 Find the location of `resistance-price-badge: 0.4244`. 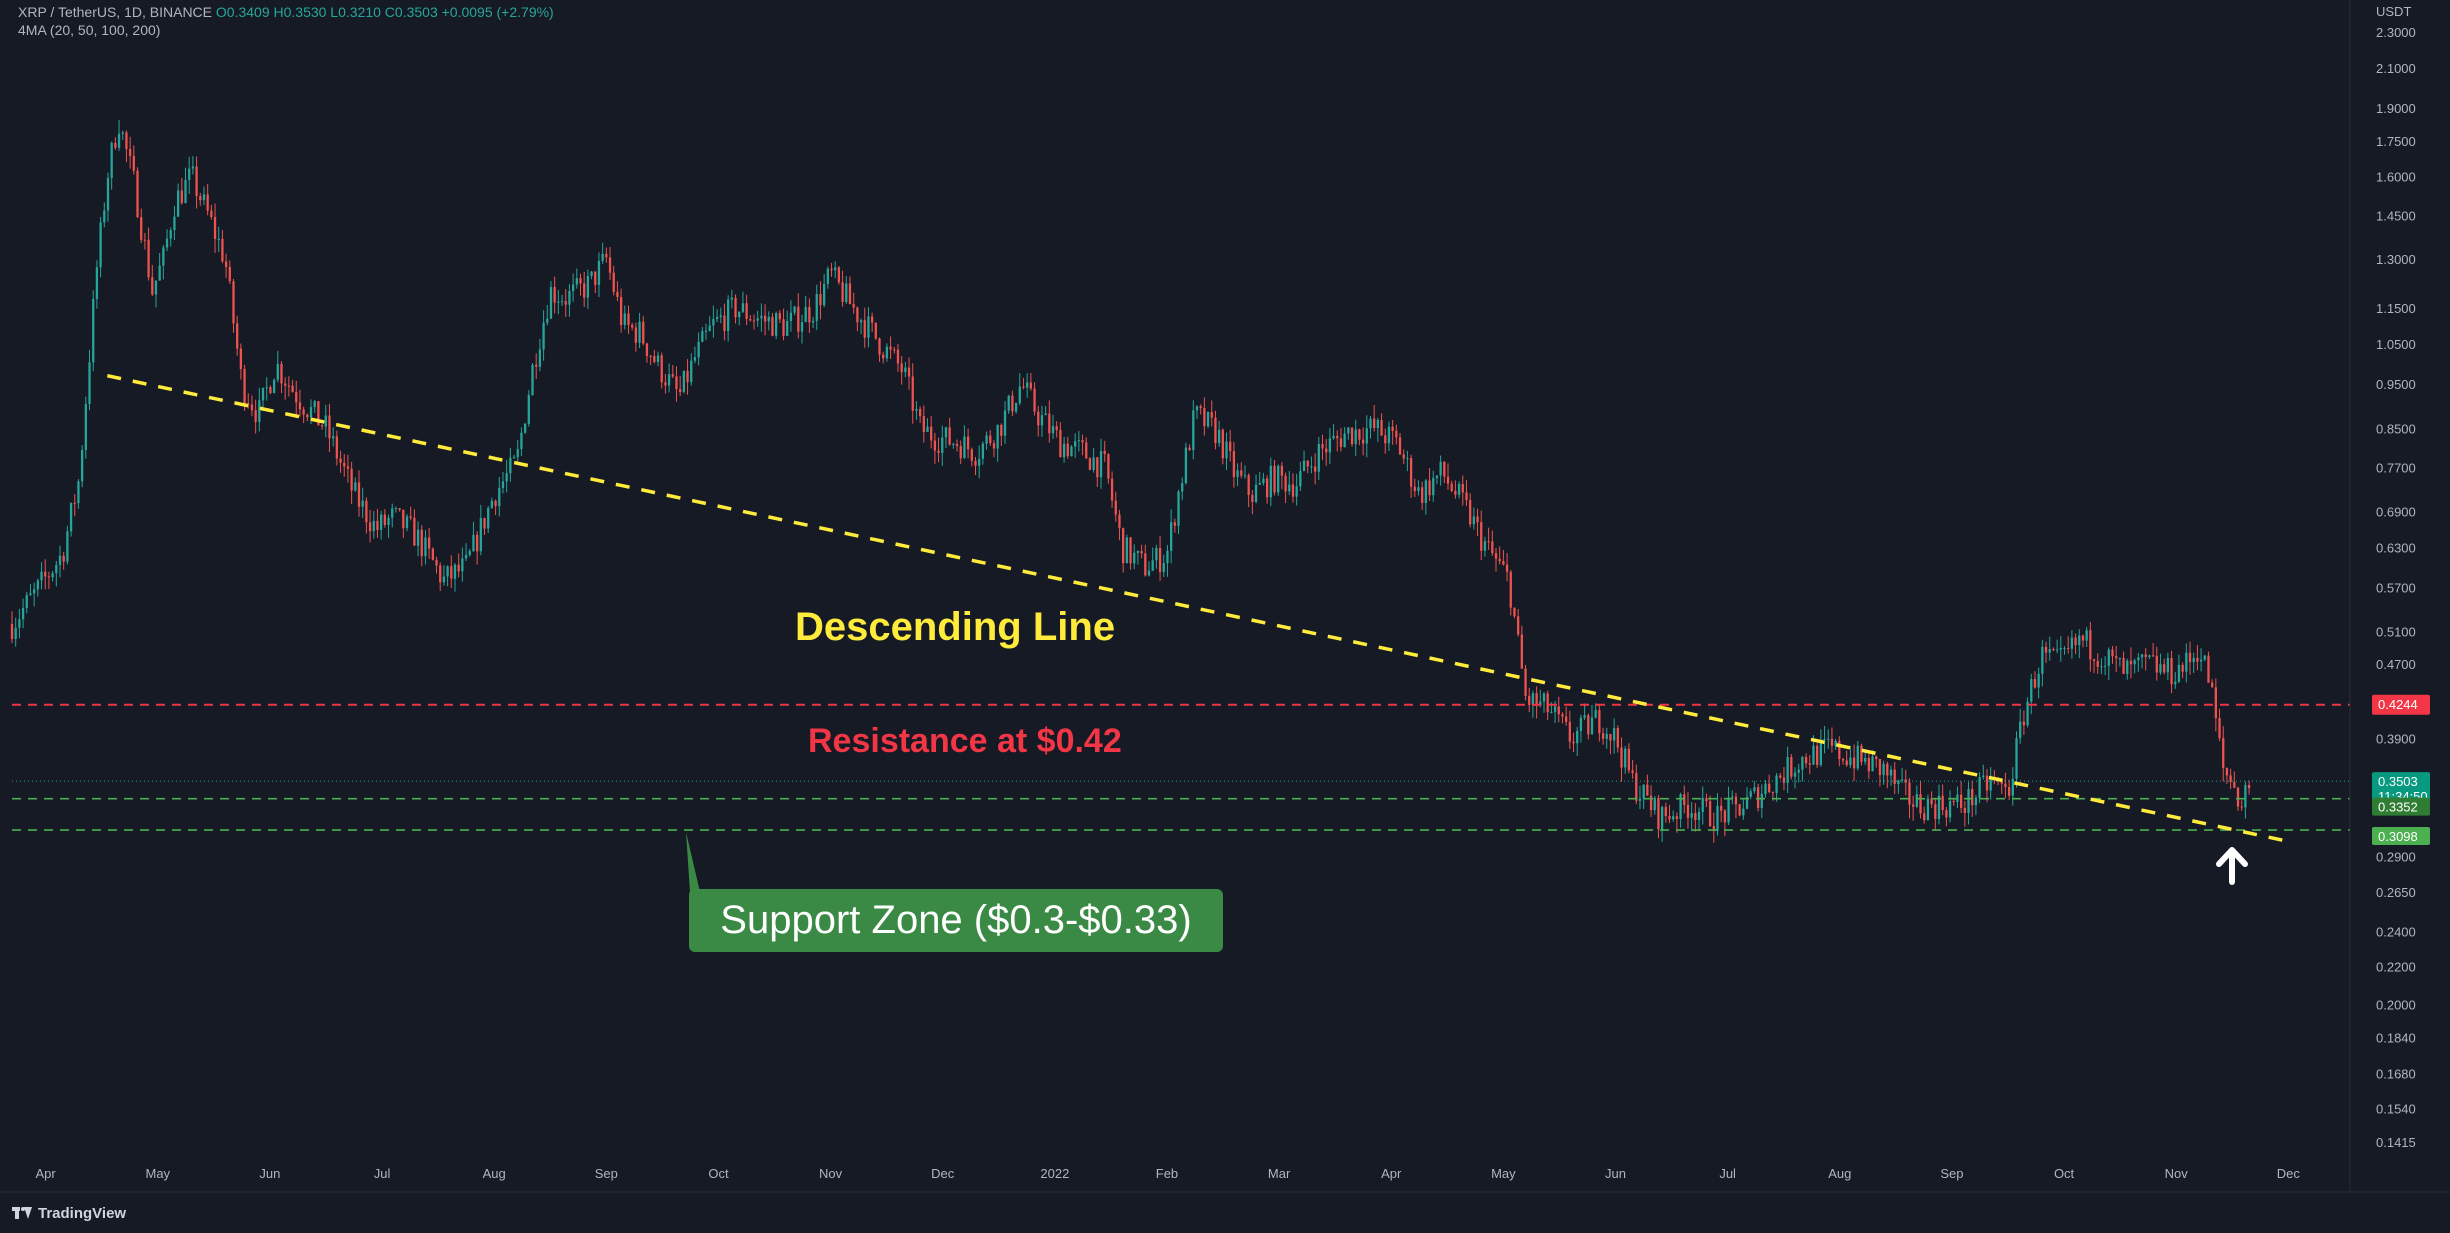

resistance-price-badge: 0.4244 is located at coordinates (2401, 704).